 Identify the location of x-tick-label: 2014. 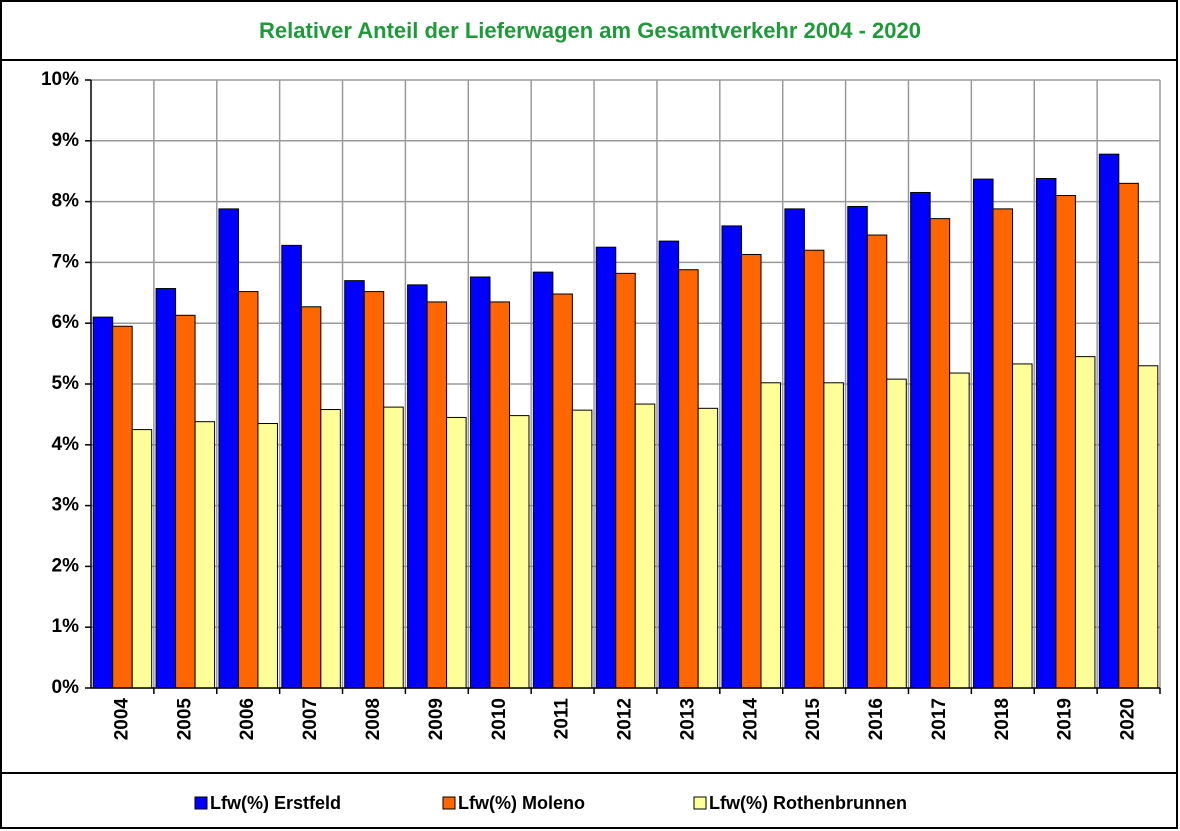
(750, 719).